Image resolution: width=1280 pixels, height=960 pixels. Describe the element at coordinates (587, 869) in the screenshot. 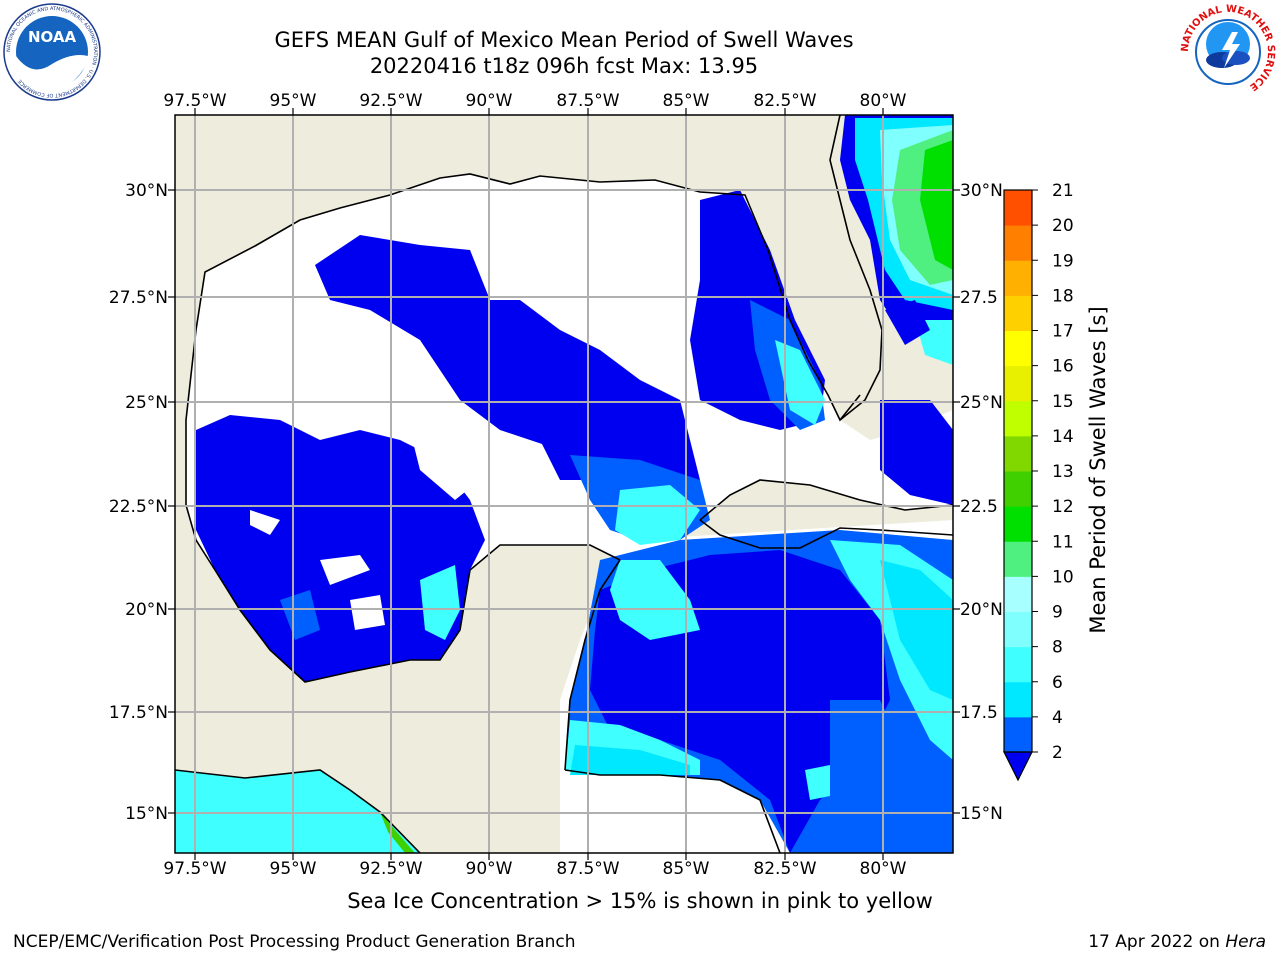

I see `lon-tick-bottom: 87.5°W` at that location.